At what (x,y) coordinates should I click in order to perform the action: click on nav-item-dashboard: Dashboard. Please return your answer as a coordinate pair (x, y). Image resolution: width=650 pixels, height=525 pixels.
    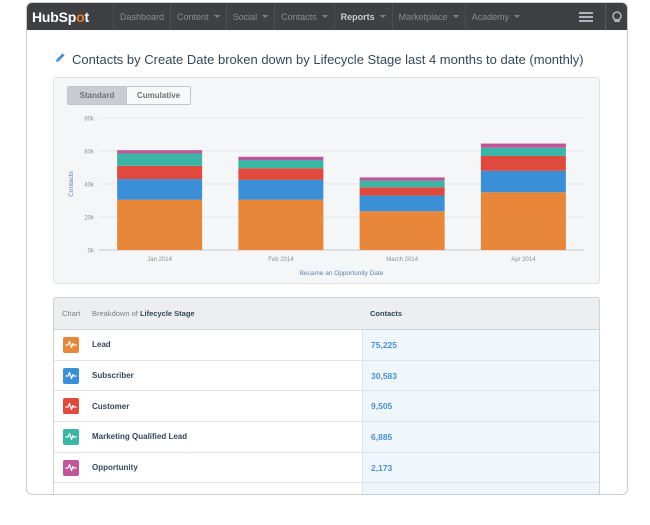
    Looking at the image, I should click on (142, 16).